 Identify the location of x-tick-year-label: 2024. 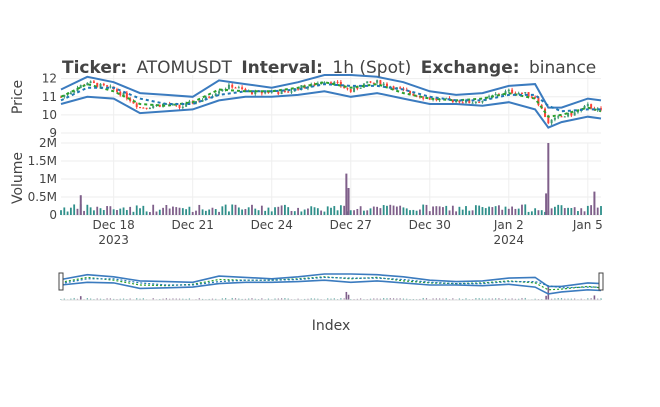
(509, 240).